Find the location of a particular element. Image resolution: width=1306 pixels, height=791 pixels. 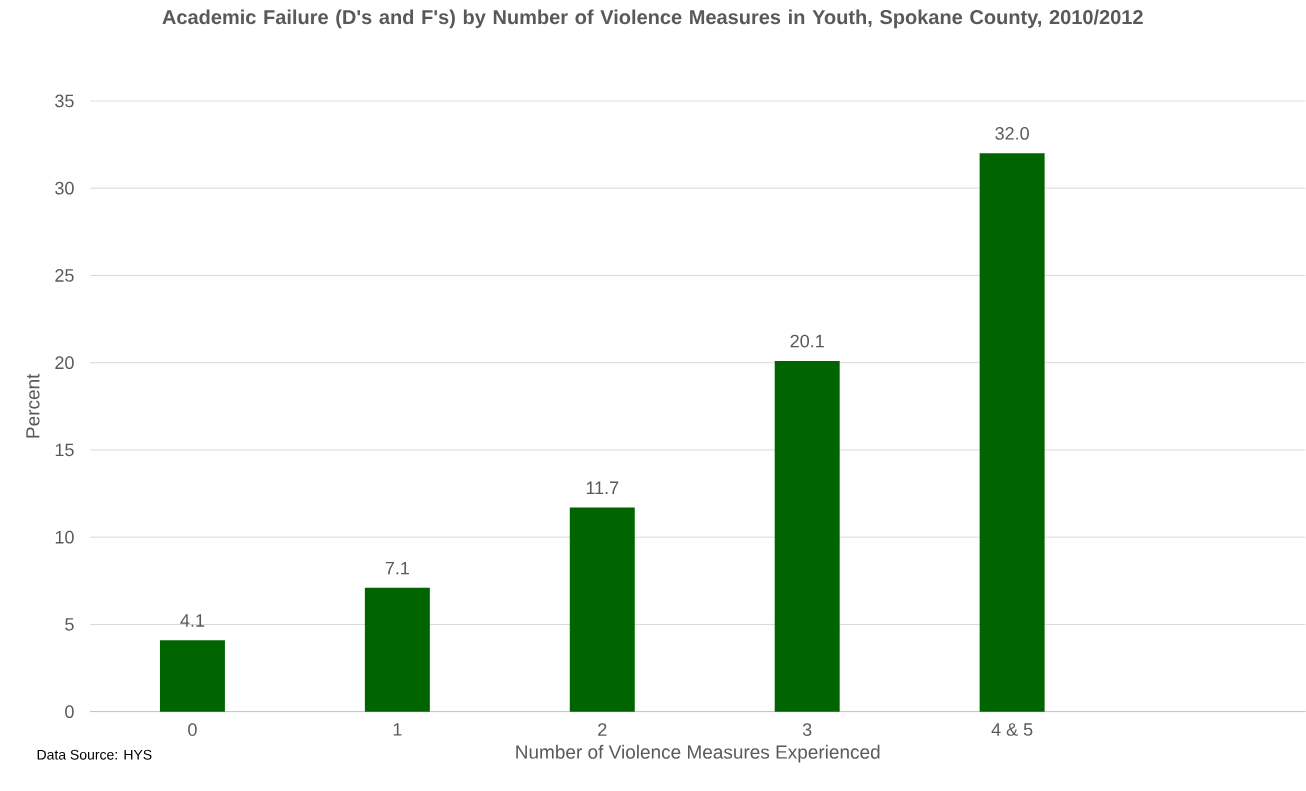

chart-title: Academic Failure (D's and F's) by Number of Violence Measures in Youth, Spokane County, 2010/2012 is located at coordinates (652, 19).